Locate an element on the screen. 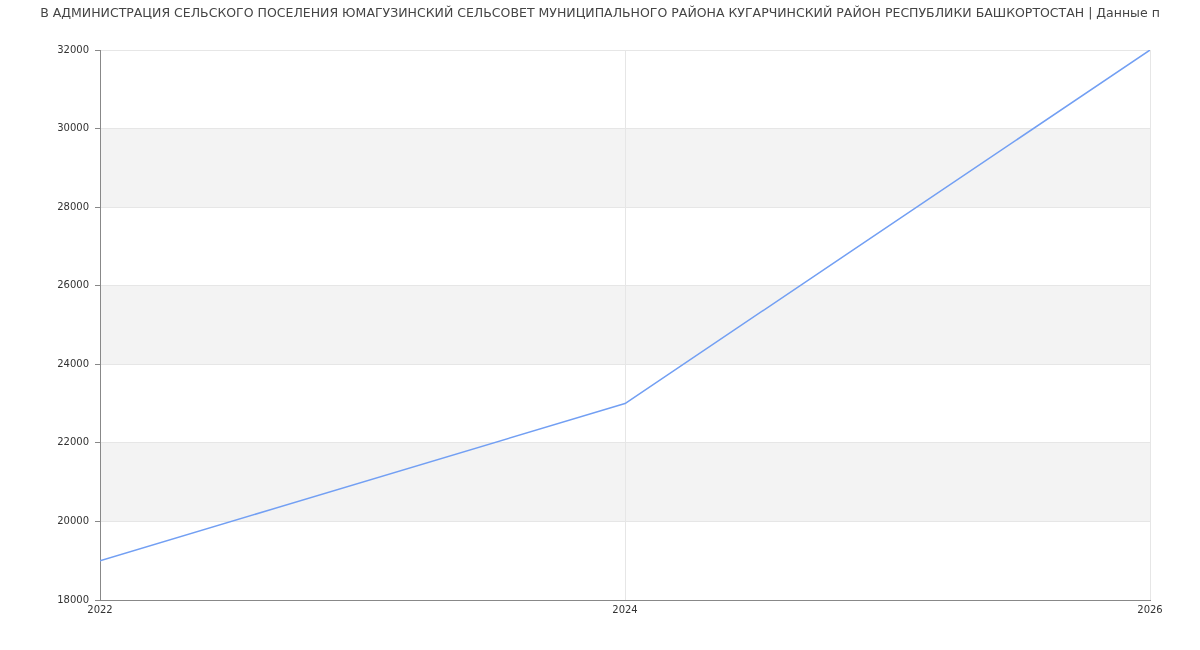 The image size is (1200, 650). y-tick-label: 20000 is located at coordinates (73, 521).